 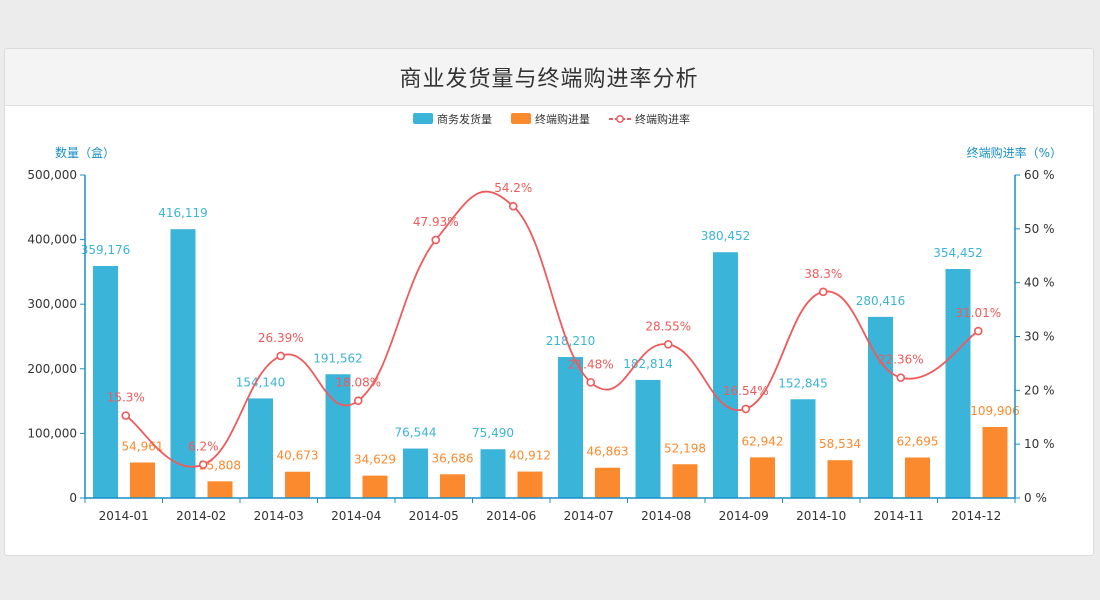 What do you see at coordinates (648, 364) in the screenshot?
I see `bar-label-shipment-2014-08: 182,814` at bounding box center [648, 364].